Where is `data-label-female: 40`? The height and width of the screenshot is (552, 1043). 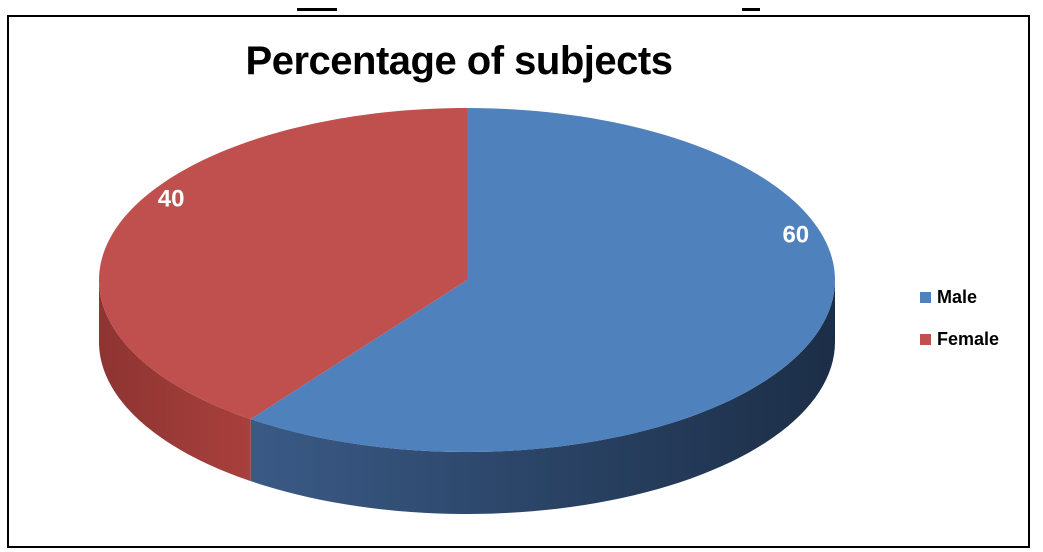
data-label-female: 40 is located at coordinates (171, 199).